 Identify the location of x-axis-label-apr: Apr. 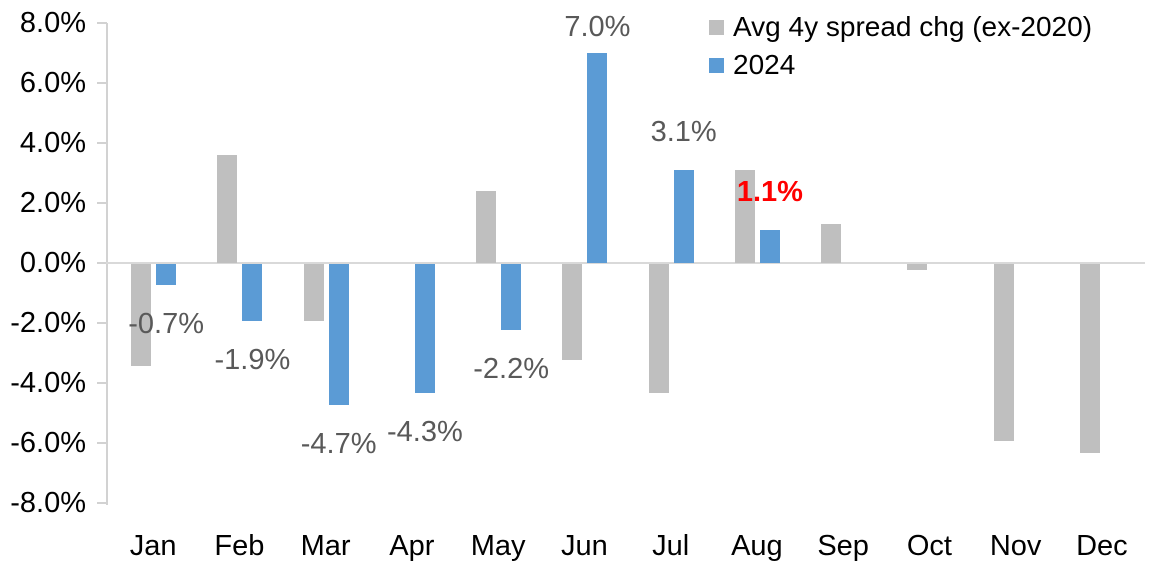
(412, 546).